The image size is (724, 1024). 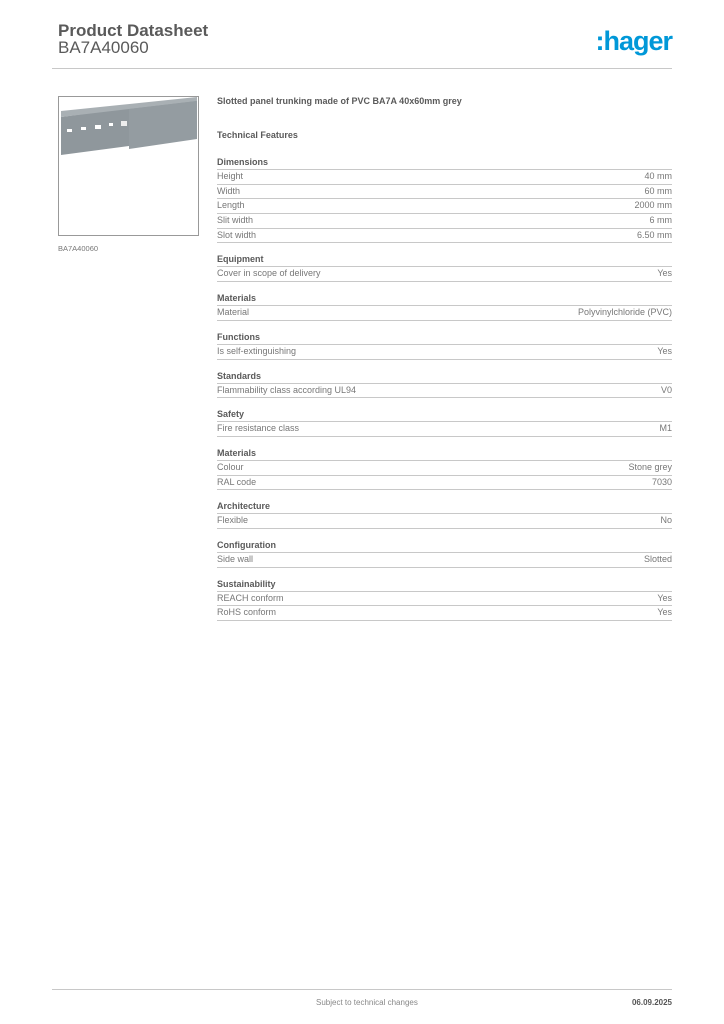 I want to click on feature-row: Flammability class according UL94 V0, so click(x=444, y=391).